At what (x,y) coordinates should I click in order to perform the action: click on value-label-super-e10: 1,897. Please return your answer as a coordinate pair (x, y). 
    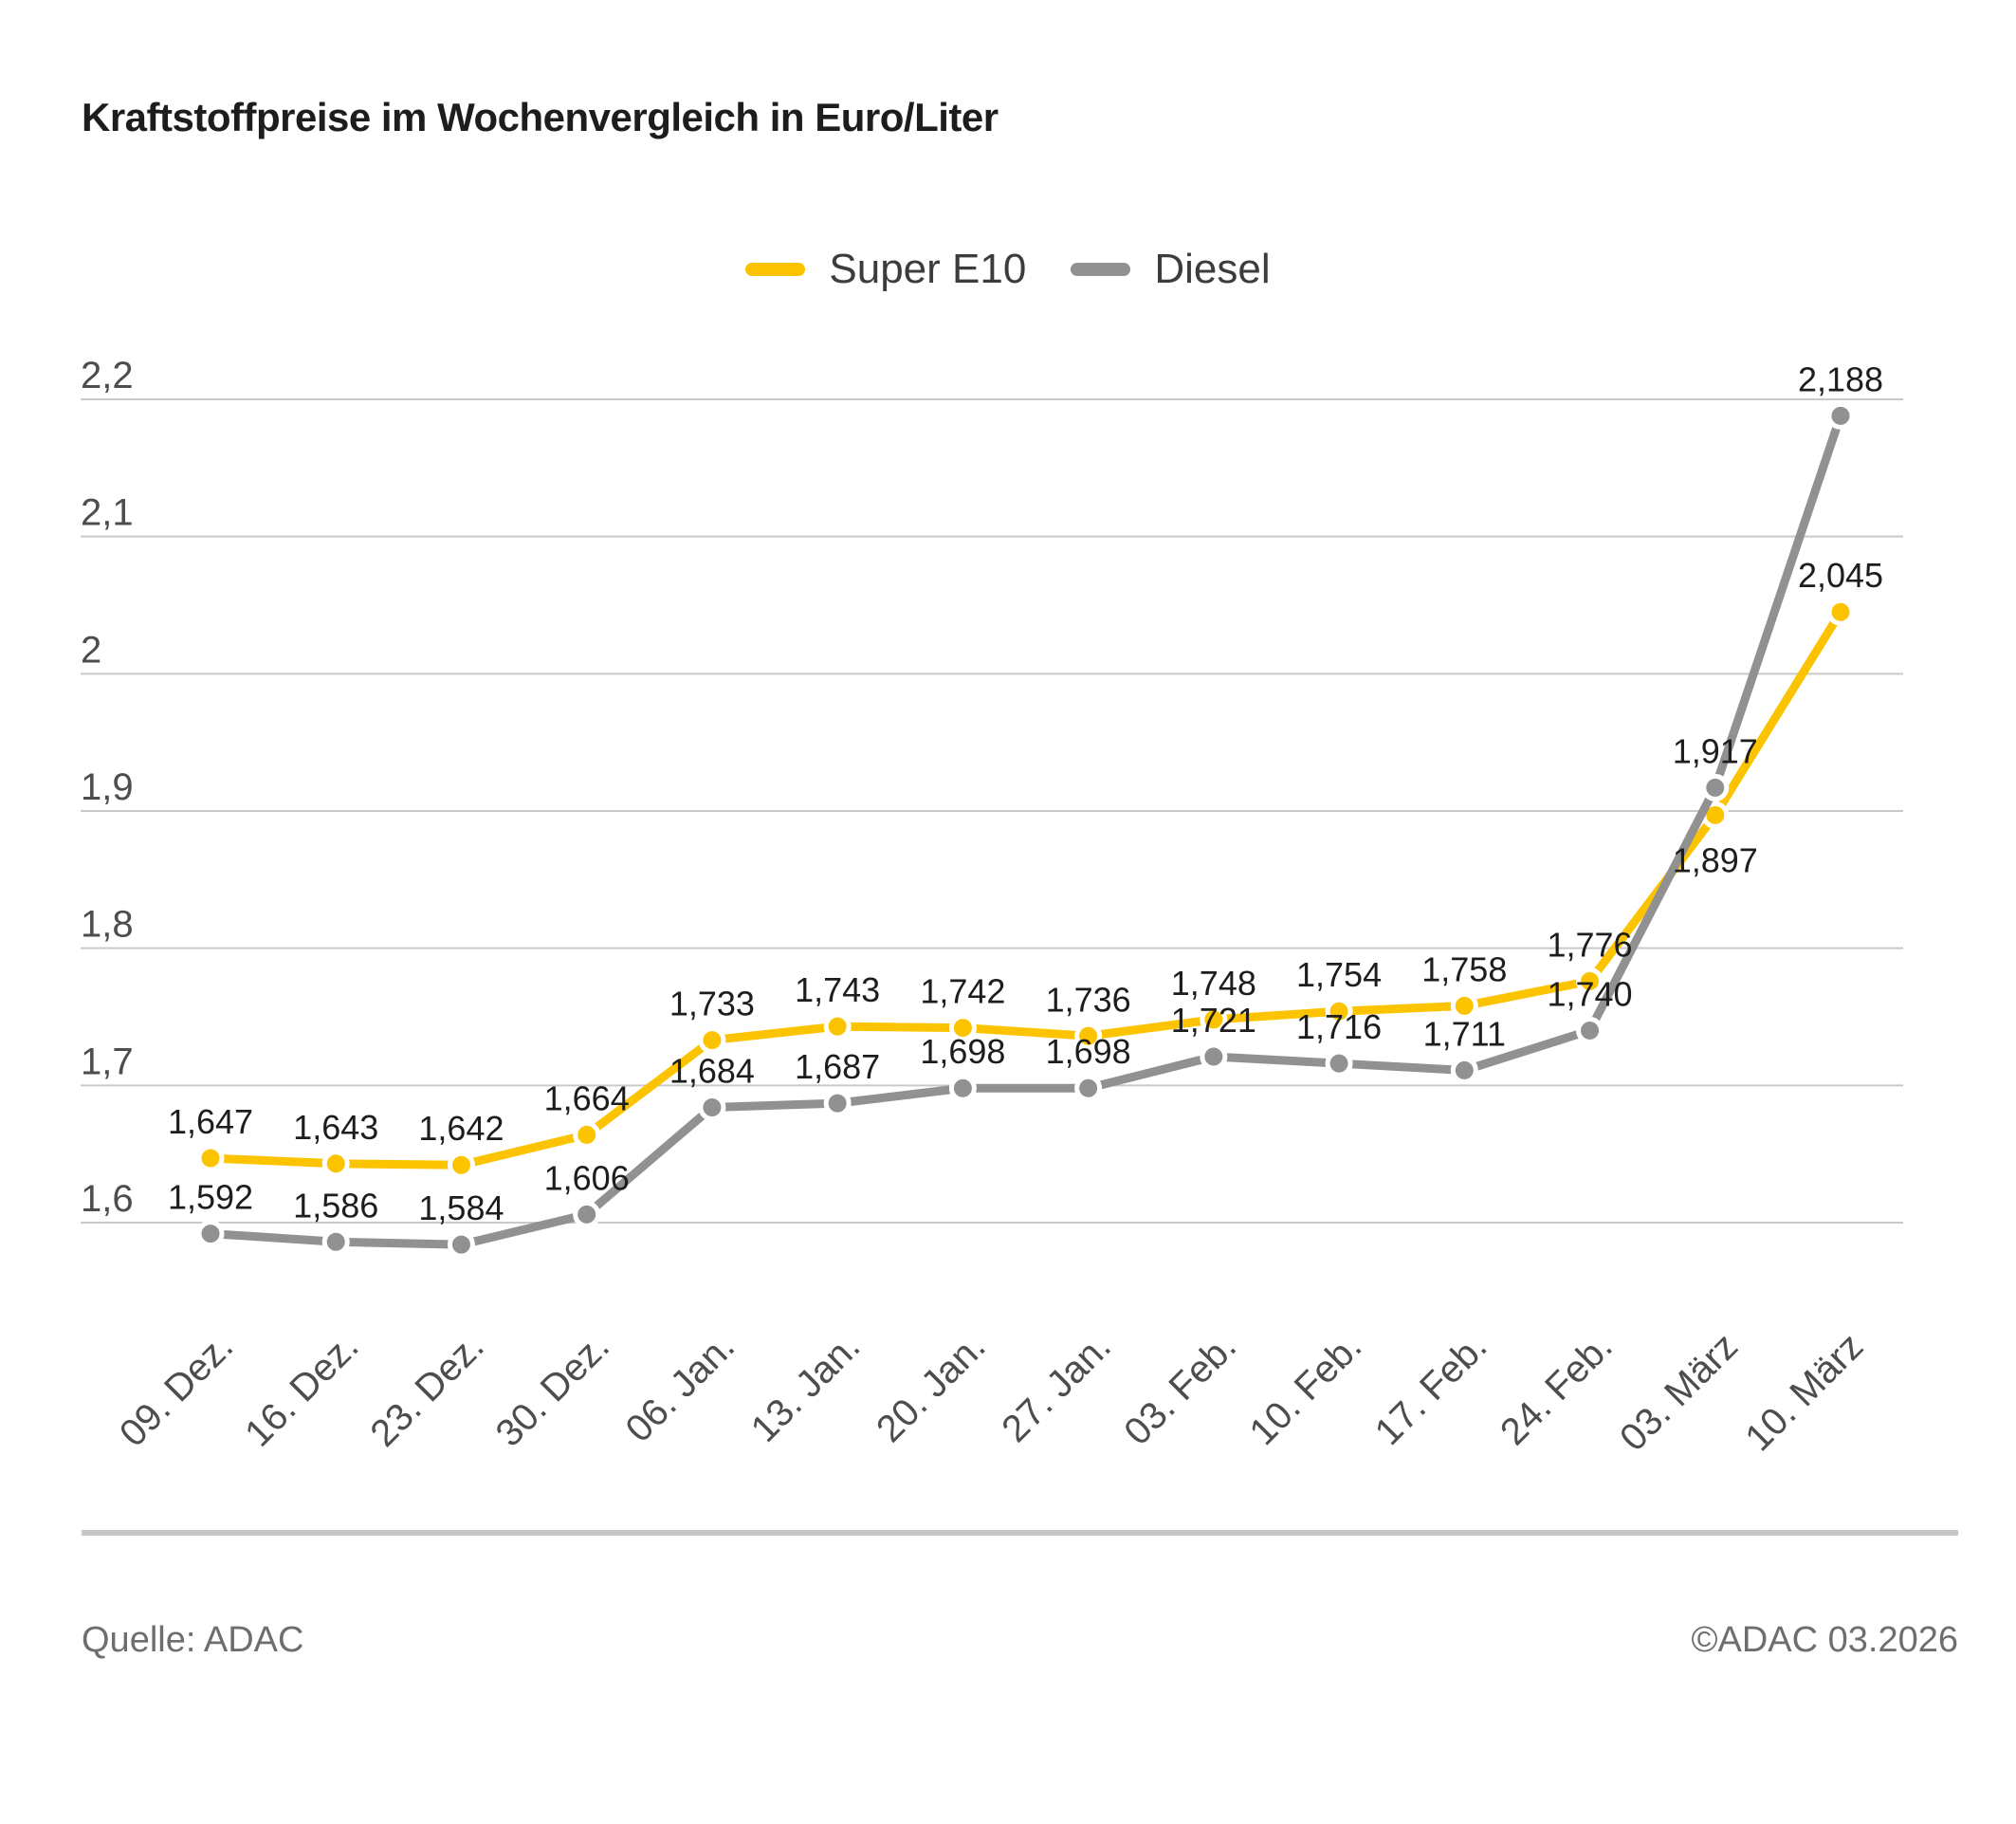
    Looking at the image, I should click on (1715, 859).